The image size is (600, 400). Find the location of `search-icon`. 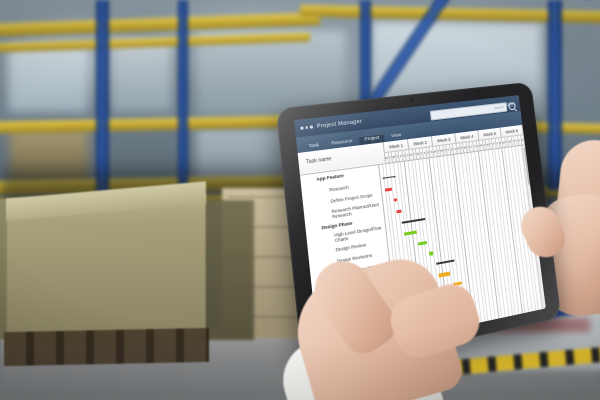

search-icon is located at coordinates (512, 106).